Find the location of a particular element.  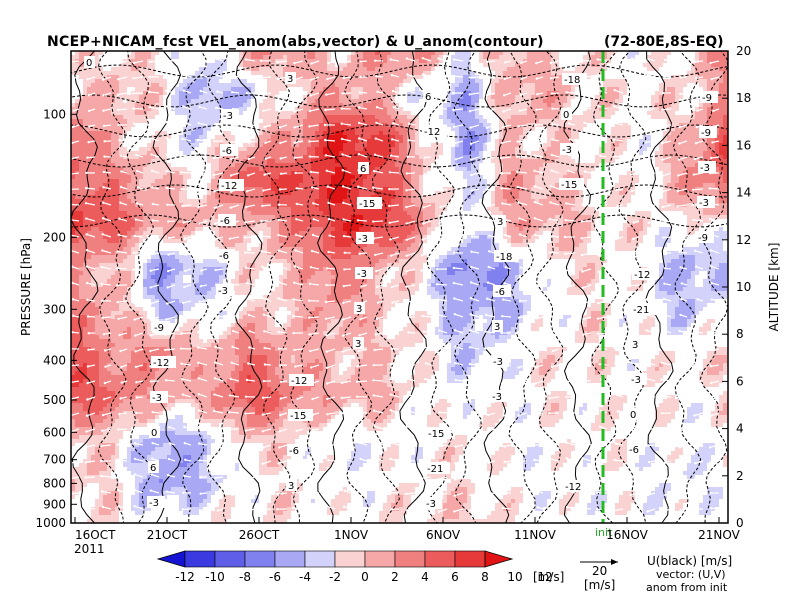

x-tick-label: 21NOV is located at coordinates (719, 535).